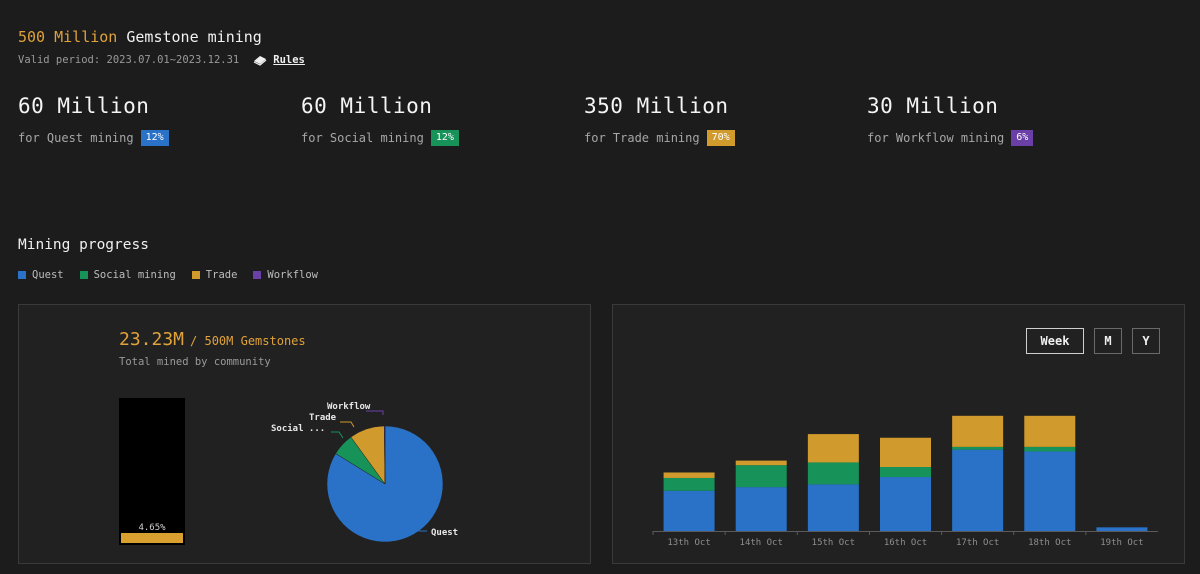 This screenshot has width=1200, height=574. Describe the element at coordinates (380, 120) in the screenshot. I see `stat-social: 60 Million for Social mining 12%` at that location.